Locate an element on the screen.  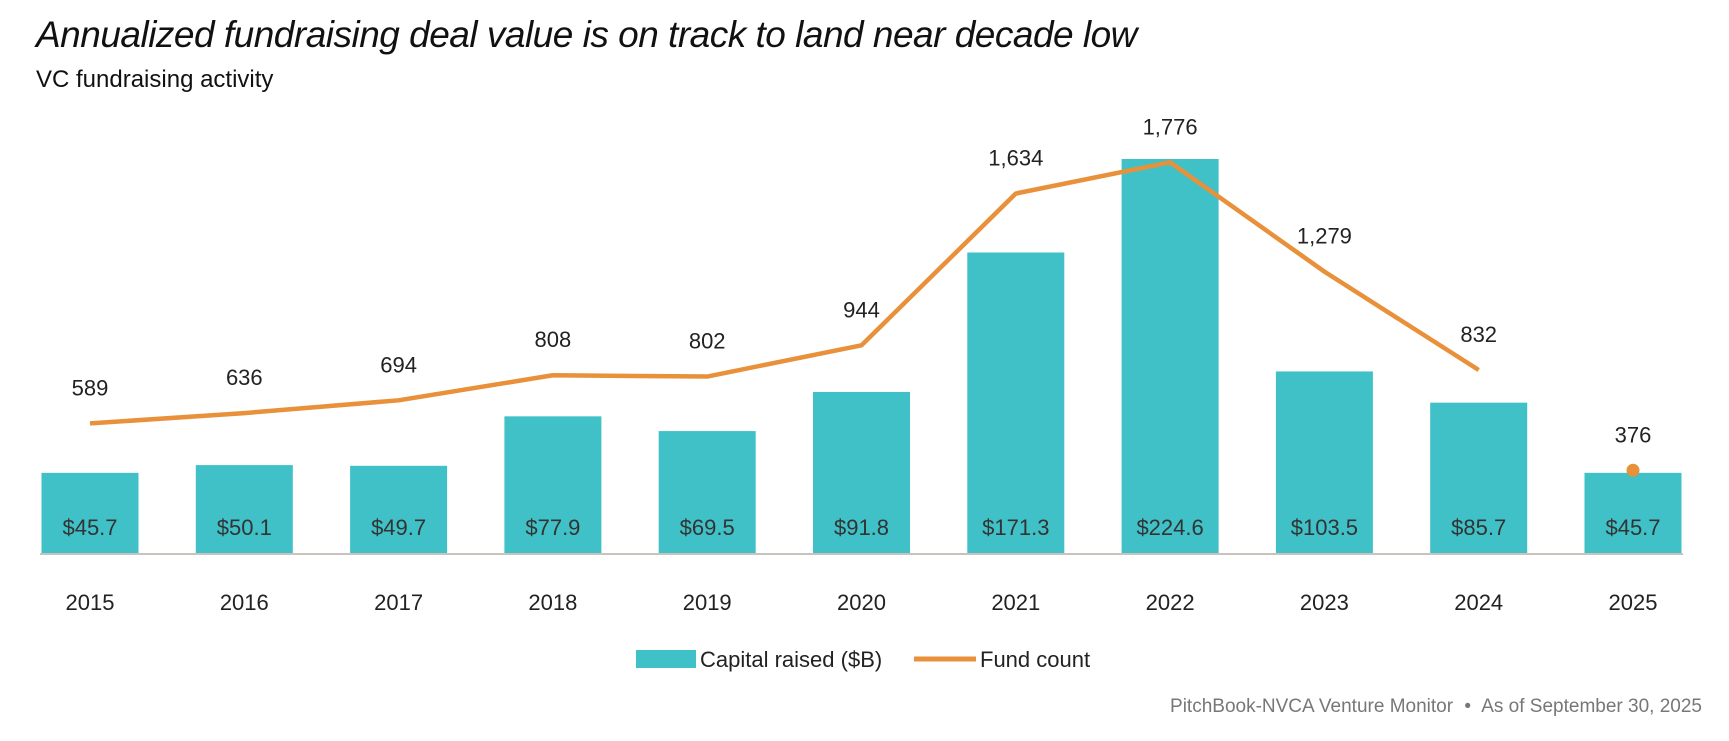
bar-2018 is located at coordinates (553, 484).